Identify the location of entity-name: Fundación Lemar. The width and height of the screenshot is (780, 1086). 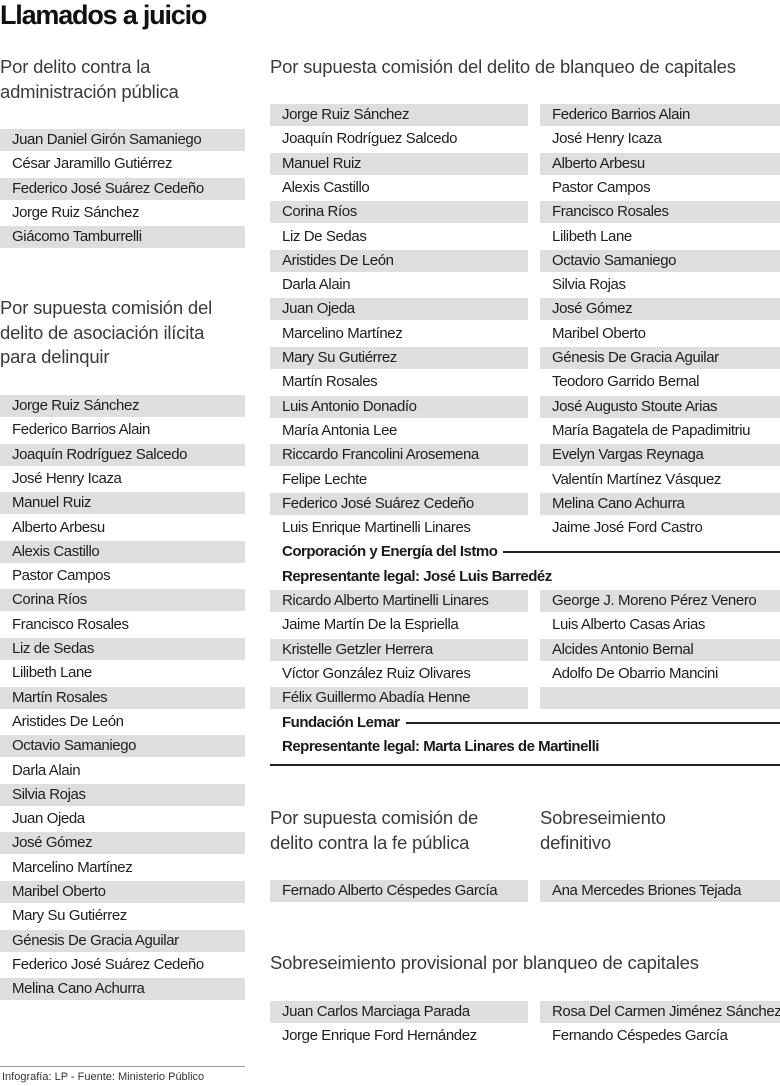
(531, 723).